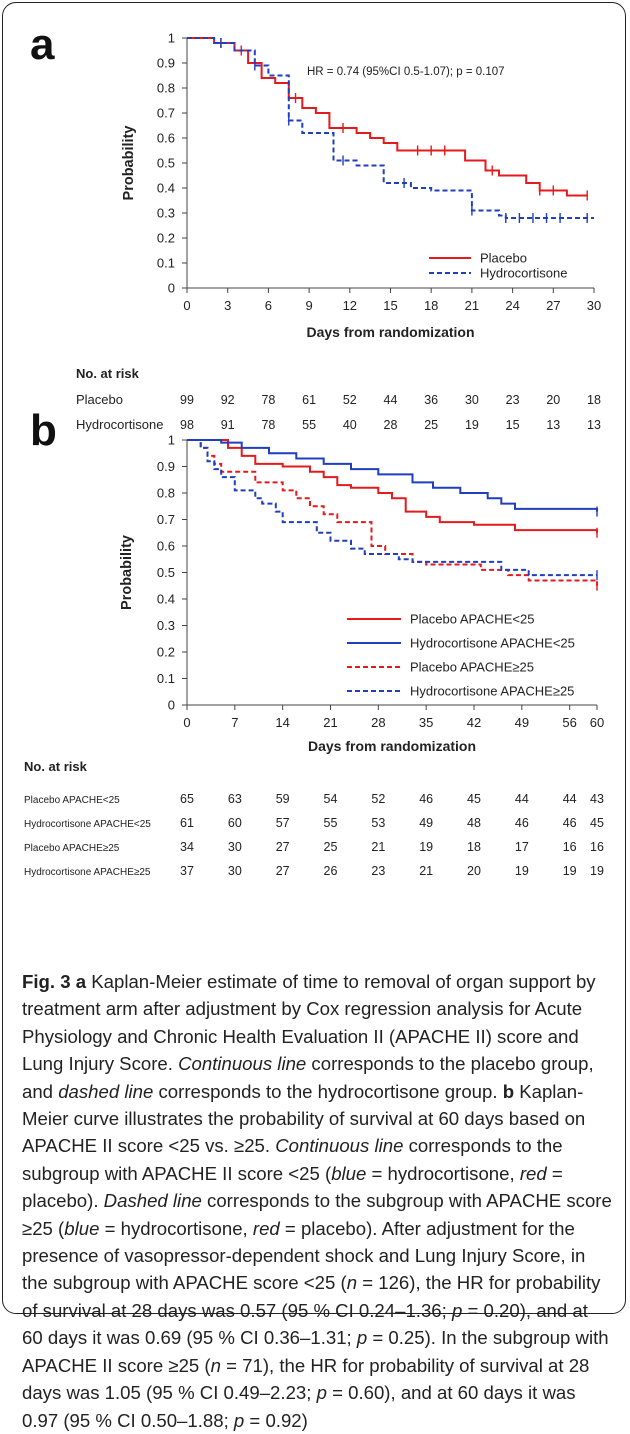 The image size is (630, 1434). Describe the element at coordinates (235, 823) in the screenshot. I see `at-risk-value: 60` at that location.